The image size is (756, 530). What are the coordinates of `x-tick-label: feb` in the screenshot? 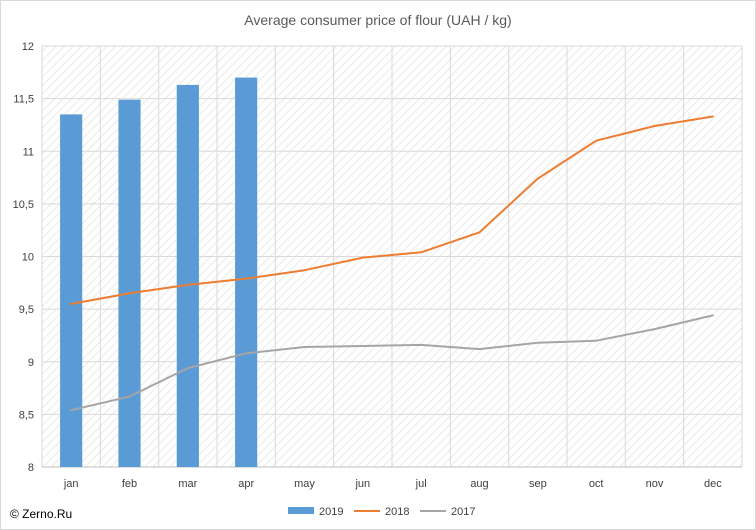 It's located at (129, 484).